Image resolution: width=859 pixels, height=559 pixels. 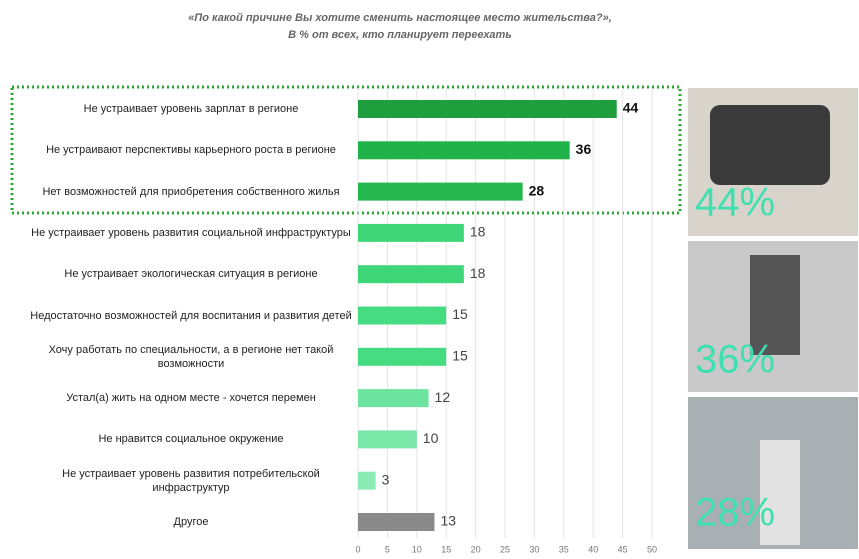 What do you see at coordinates (505, 549) in the screenshot?
I see `x-tick-label: 25` at bounding box center [505, 549].